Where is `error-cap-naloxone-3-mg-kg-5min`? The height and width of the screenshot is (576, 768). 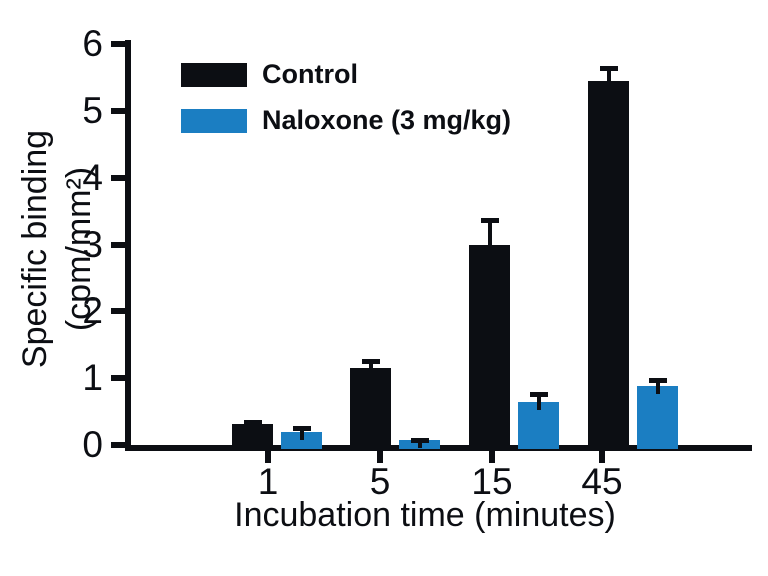
error-cap-naloxone-3-mg-kg-5min is located at coordinates (419, 440).